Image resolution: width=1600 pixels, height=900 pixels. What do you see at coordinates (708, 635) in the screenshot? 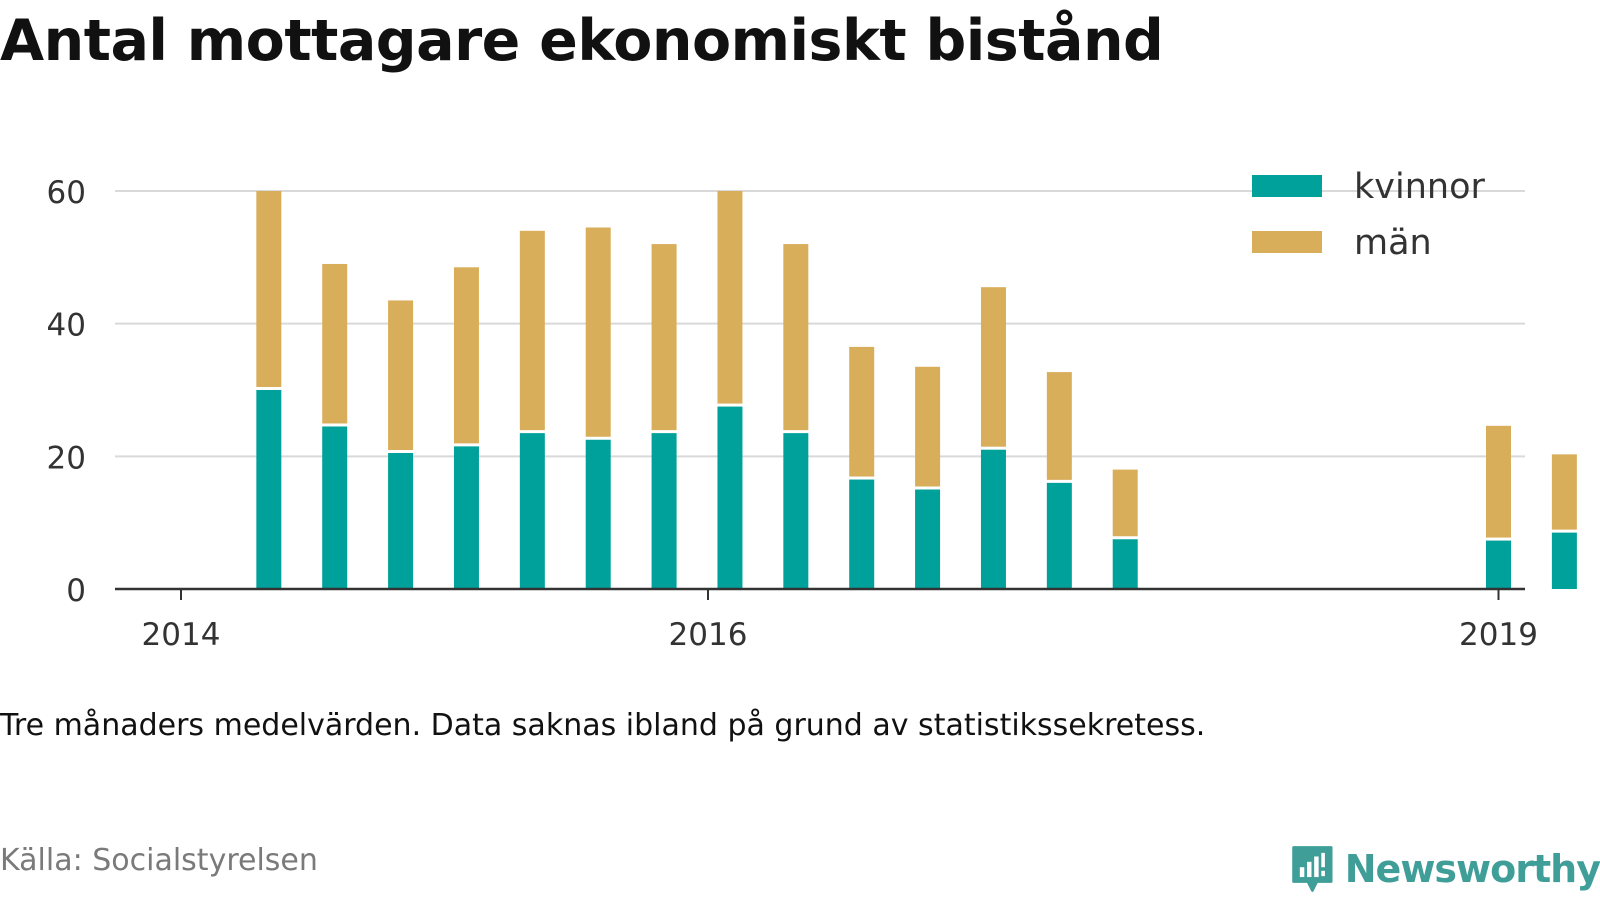
I see `x-tick-label: 2016` at bounding box center [708, 635].